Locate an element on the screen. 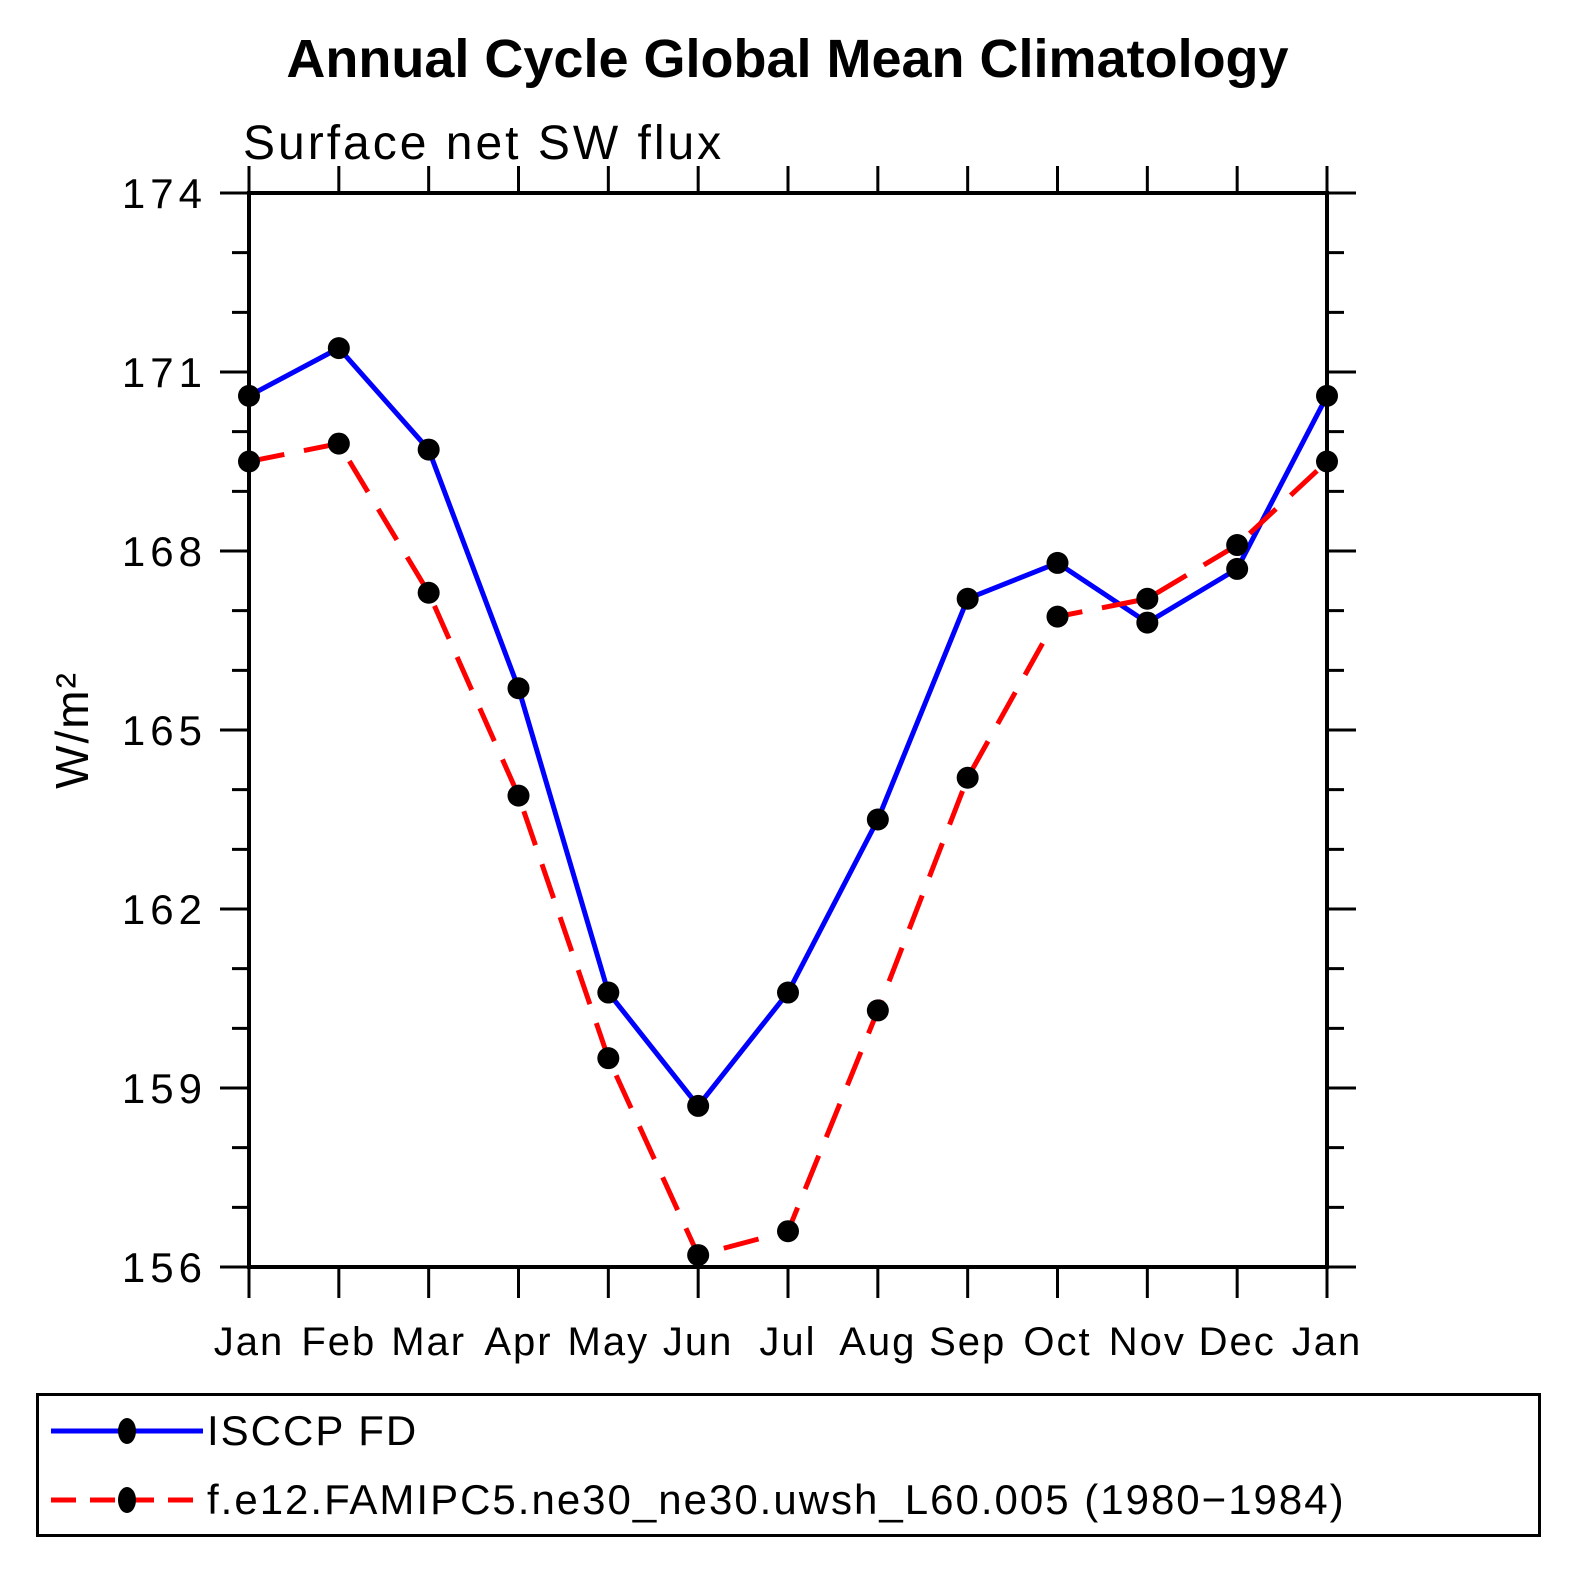 This screenshot has height=1575, width=1575. legend-label-isccp-fd: ISCCP FD is located at coordinates (313, 1430).